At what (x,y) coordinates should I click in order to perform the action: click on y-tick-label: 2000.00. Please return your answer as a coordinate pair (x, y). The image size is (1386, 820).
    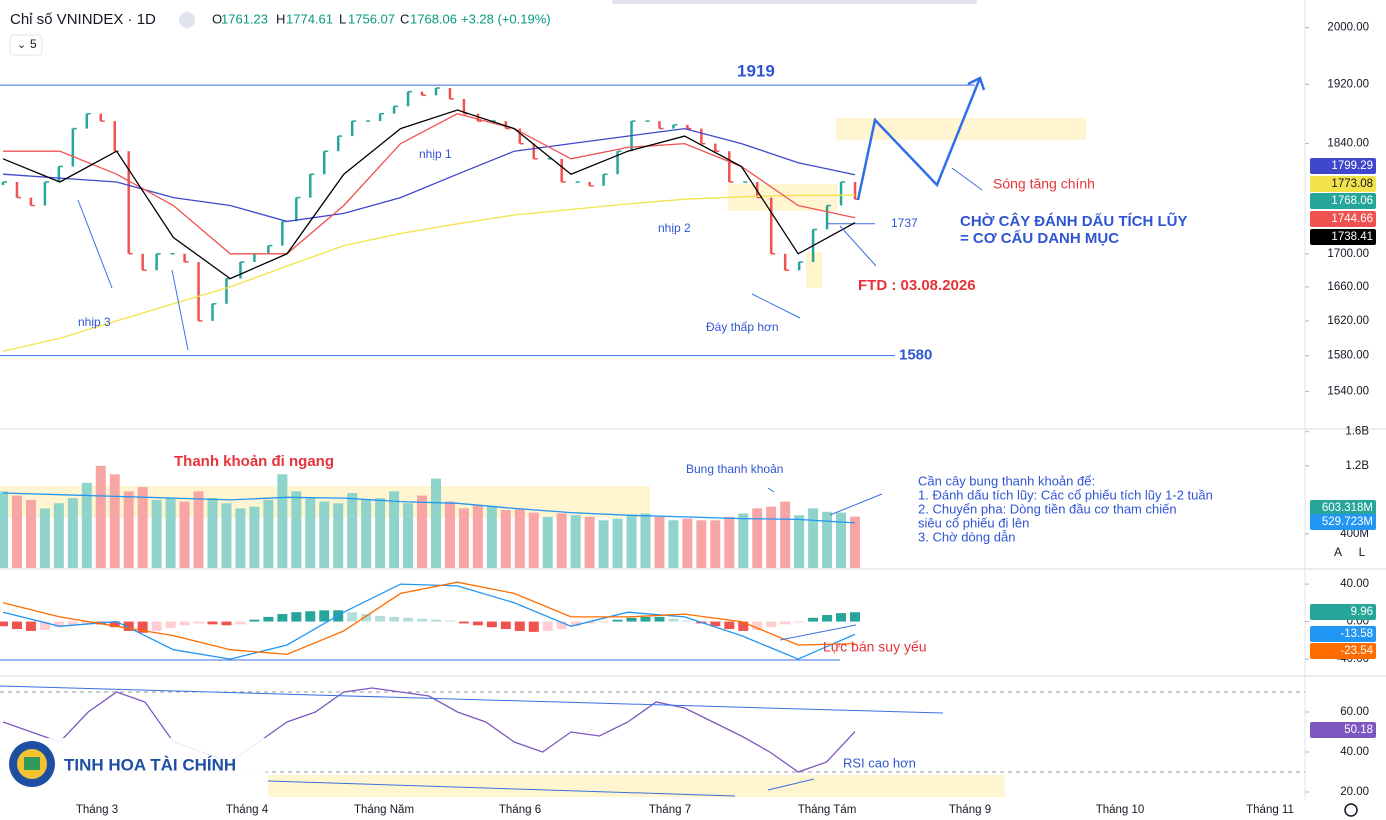
    Looking at the image, I should click on (1348, 28).